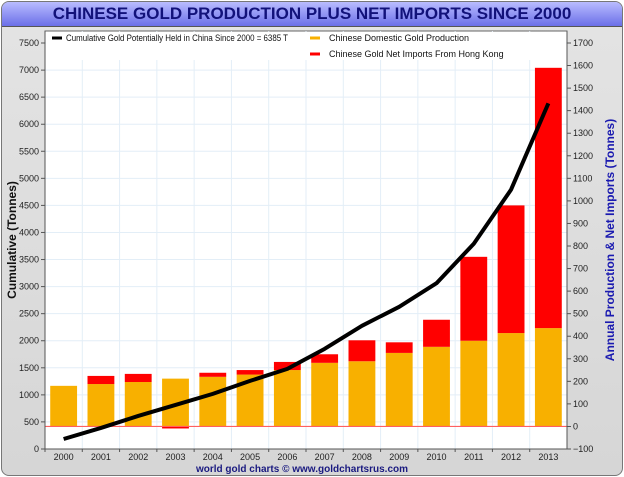 The width and height of the screenshot is (624, 477). I want to click on x-tick-label: 2005, so click(250, 457).